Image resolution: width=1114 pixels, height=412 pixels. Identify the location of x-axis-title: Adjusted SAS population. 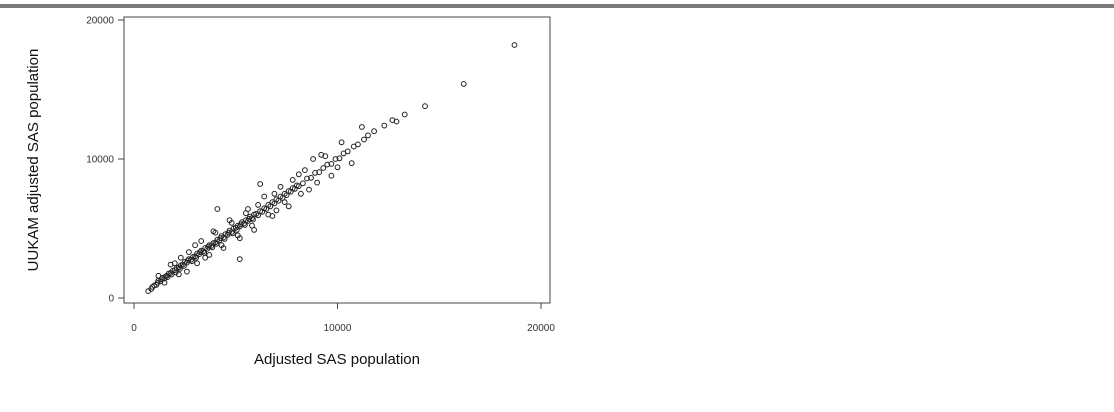
(337, 359).